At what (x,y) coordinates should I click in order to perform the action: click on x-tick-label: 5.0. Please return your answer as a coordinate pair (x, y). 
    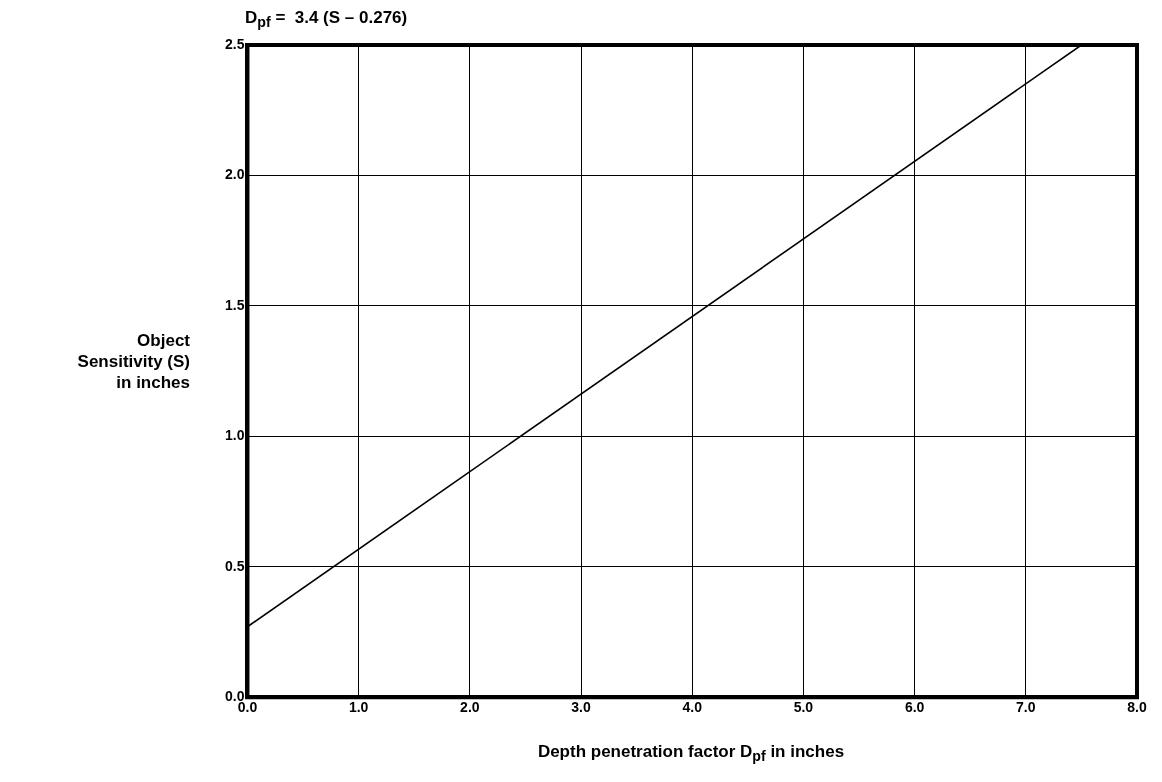
    Looking at the image, I should click on (803, 707).